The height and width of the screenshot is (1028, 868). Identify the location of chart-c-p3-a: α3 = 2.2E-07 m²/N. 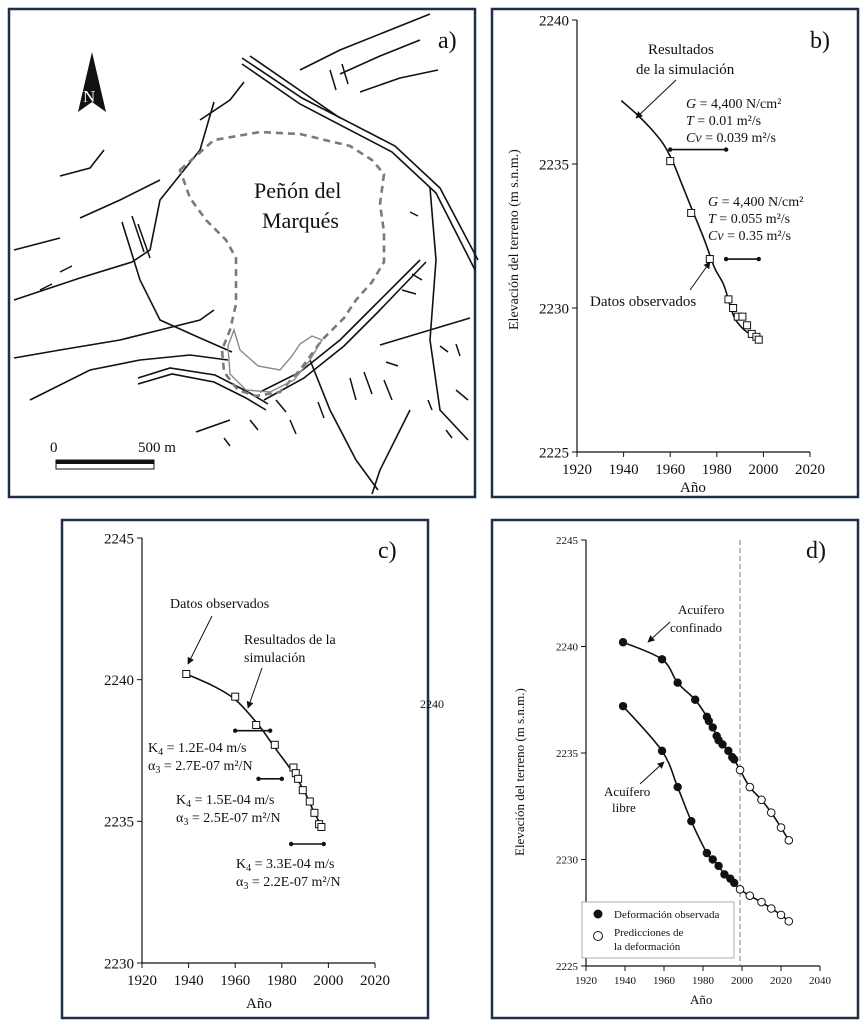
(288, 883).